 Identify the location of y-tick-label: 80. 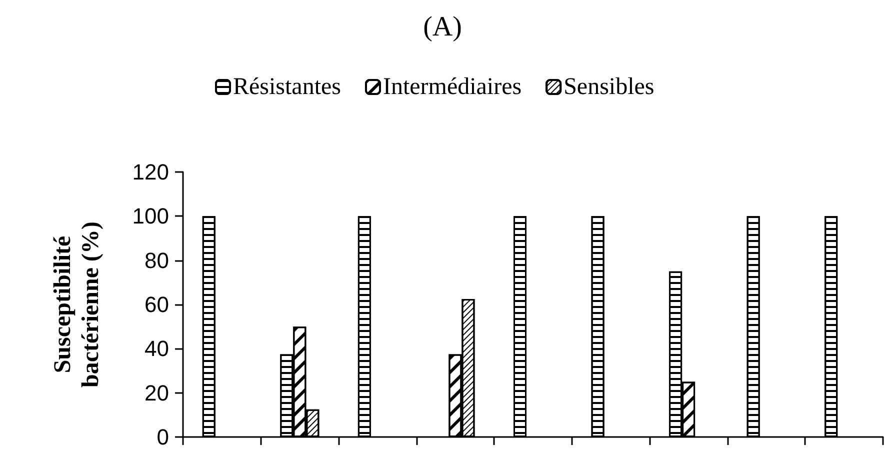
(156, 260).